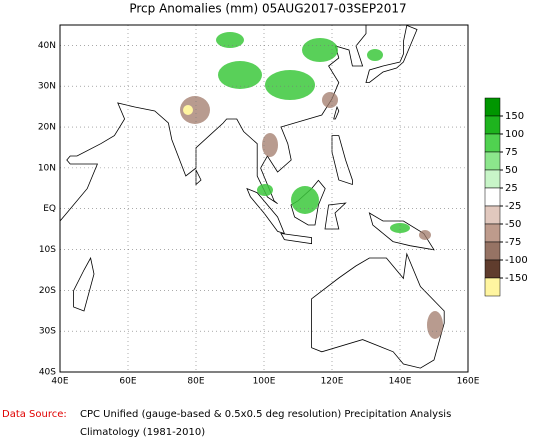 The image size is (537, 438). I want to click on legend-label: 50, so click(511, 170).